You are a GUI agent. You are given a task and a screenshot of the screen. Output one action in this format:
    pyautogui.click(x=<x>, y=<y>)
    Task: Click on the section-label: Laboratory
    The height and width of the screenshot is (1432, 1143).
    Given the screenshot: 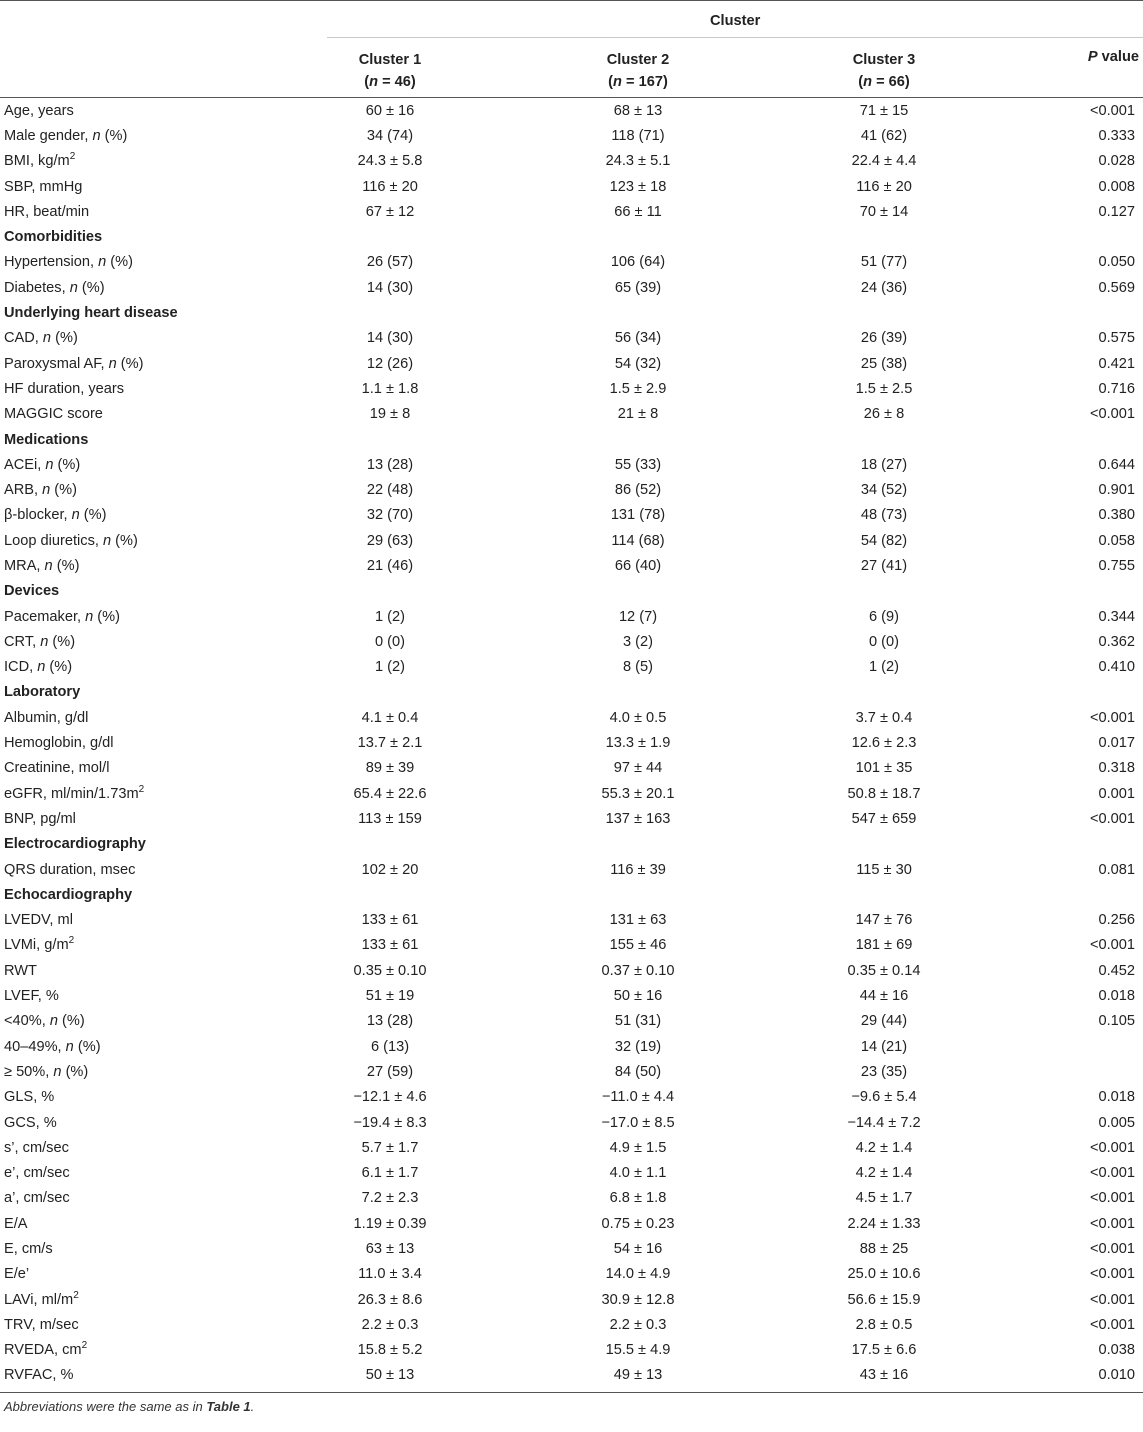 What is the action you would take?
    pyautogui.click(x=42, y=692)
    